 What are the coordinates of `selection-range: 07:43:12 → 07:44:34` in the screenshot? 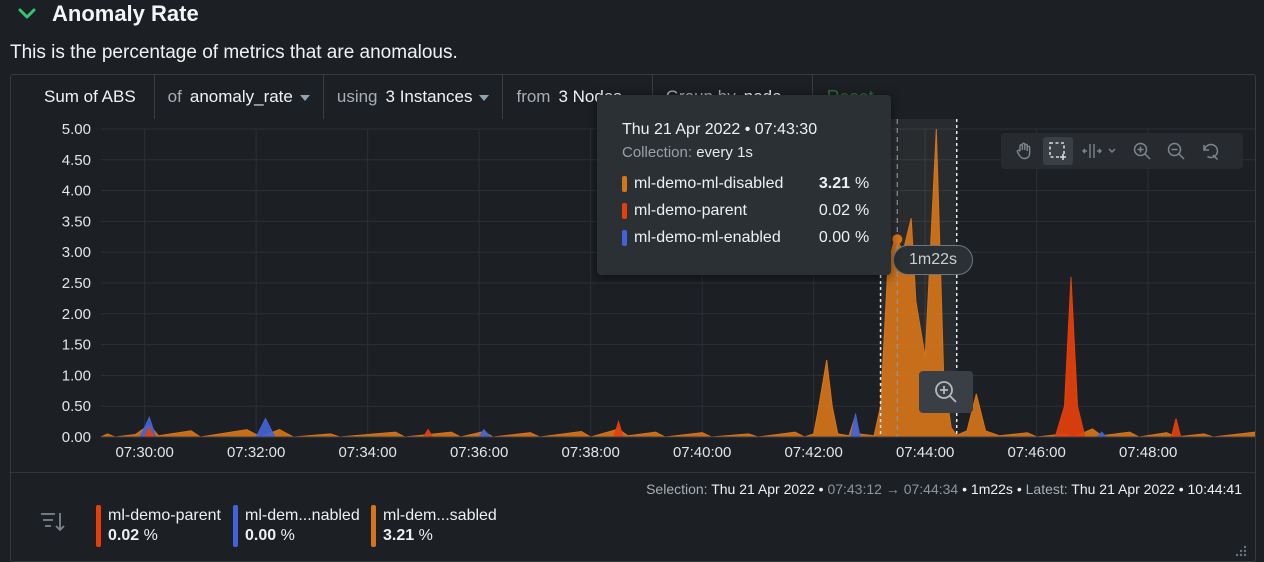 It's located at (893, 489).